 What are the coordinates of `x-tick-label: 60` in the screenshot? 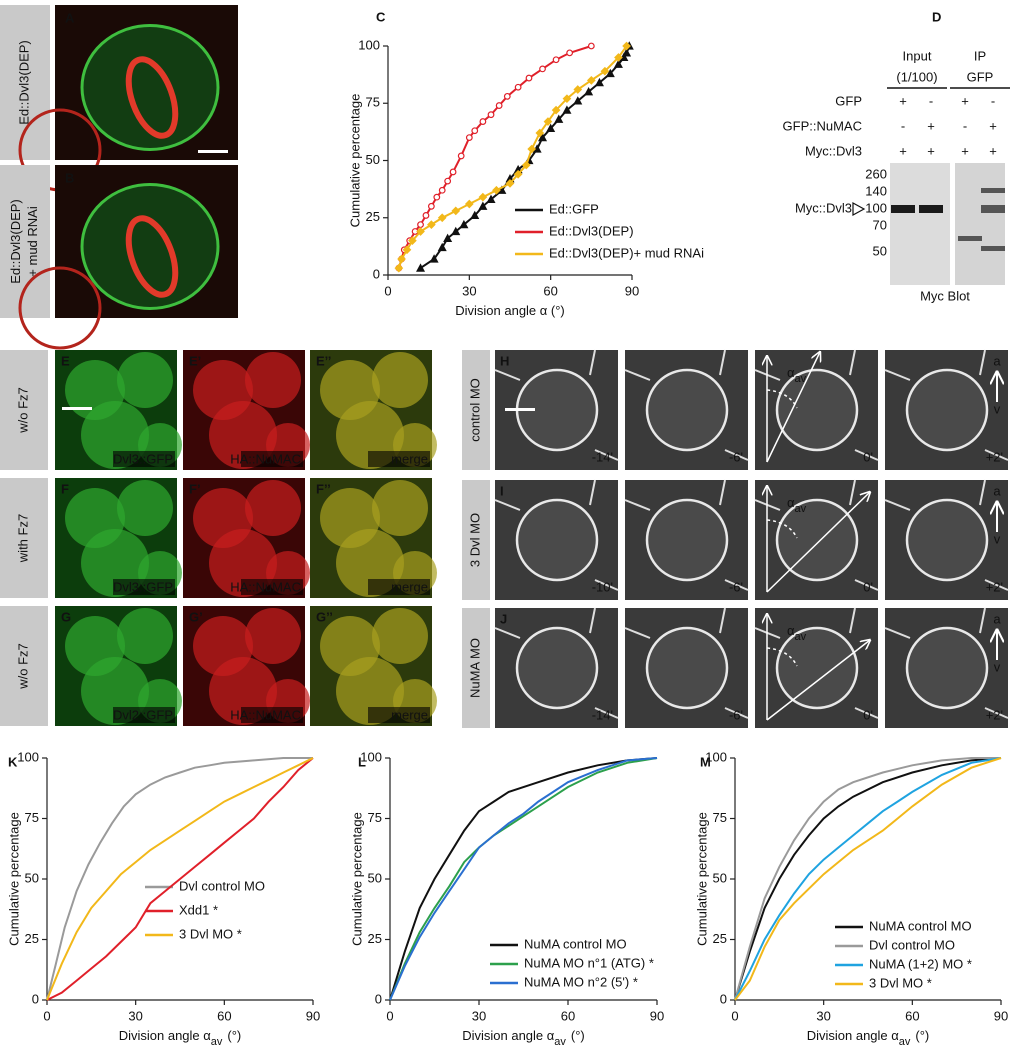 It's located at (224, 1015).